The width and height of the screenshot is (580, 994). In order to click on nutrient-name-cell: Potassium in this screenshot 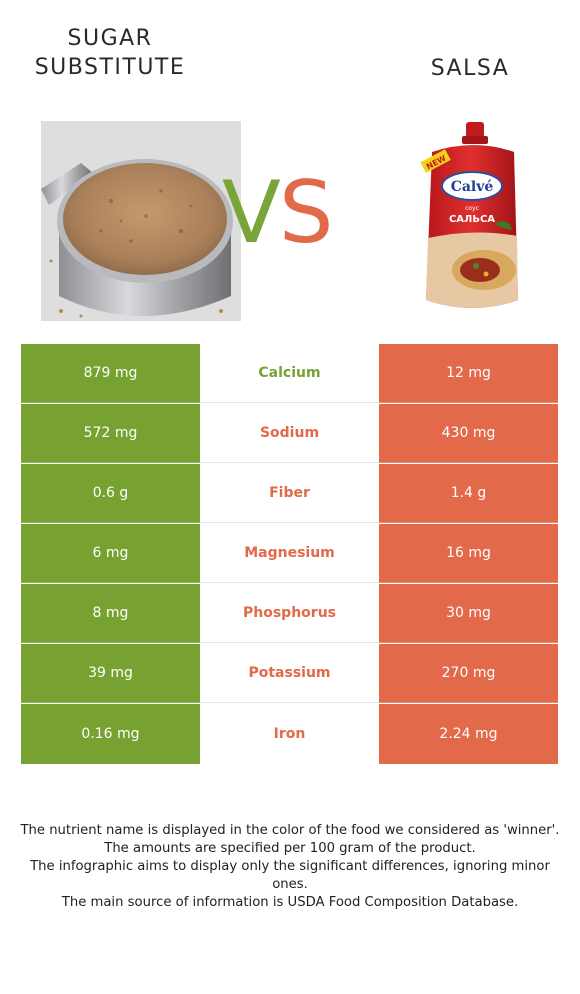, I will do `click(289, 673)`.